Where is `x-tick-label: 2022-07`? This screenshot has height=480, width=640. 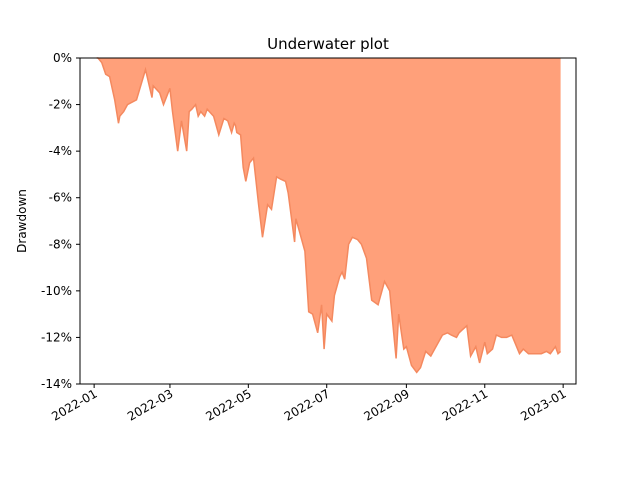 x-tick-label: 2022-07 is located at coordinates (307, 404).